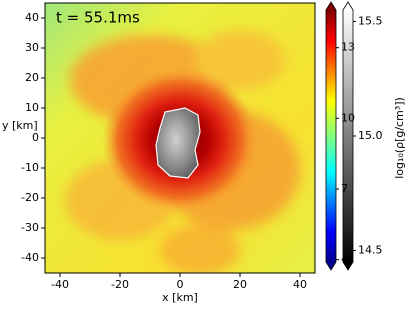 The height and width of the screenshot is (309, 411). I want to click on y-tick-label: 0, so click(35, 137).